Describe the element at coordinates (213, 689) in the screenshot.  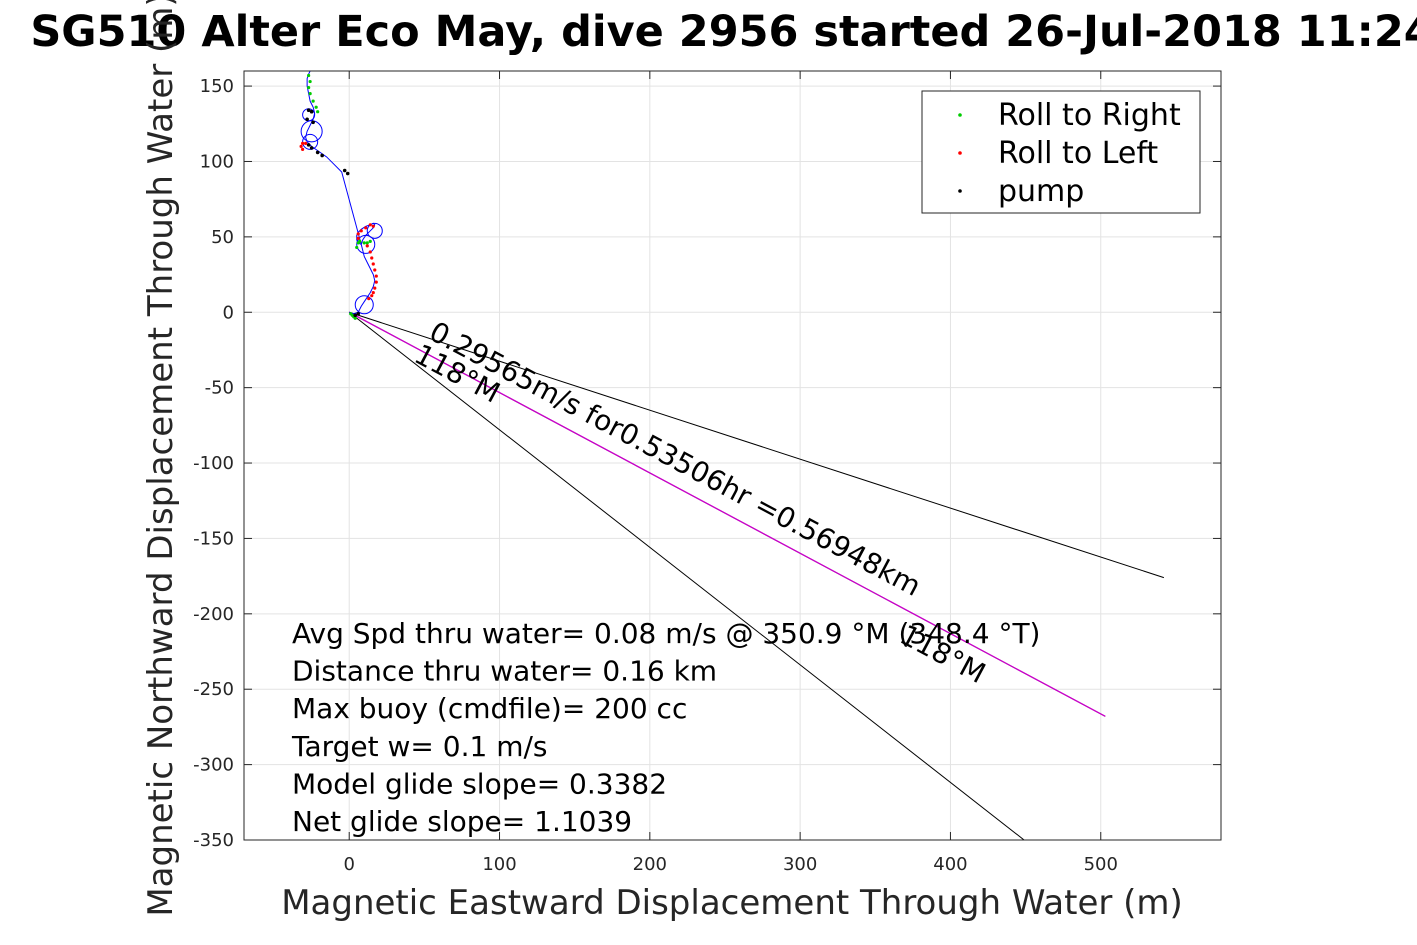
I see `y-tick-label: -250` at that location.